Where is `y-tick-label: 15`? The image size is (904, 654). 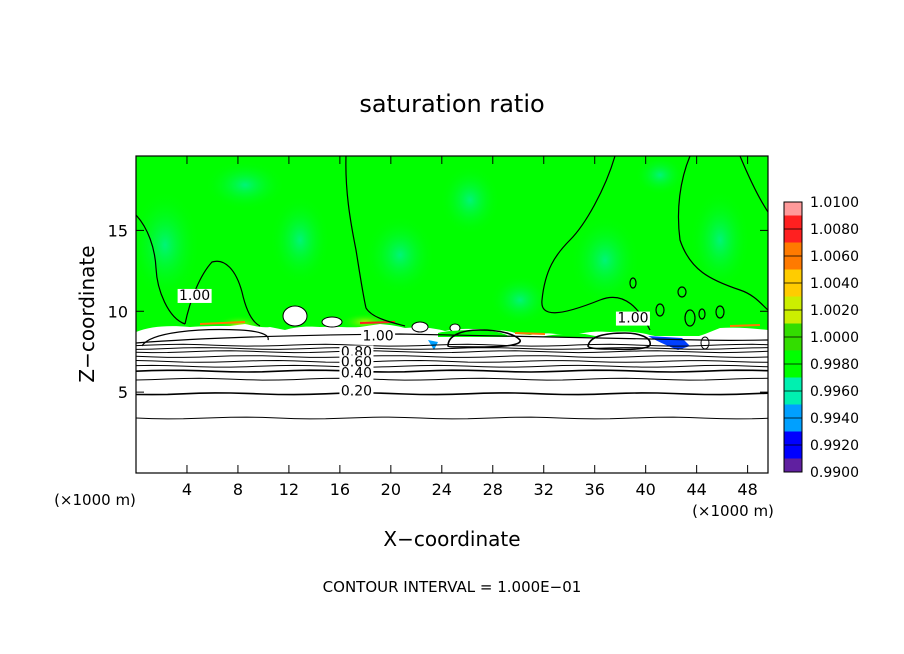
y-tick-label: 15 is located at coordinates (118, 230).